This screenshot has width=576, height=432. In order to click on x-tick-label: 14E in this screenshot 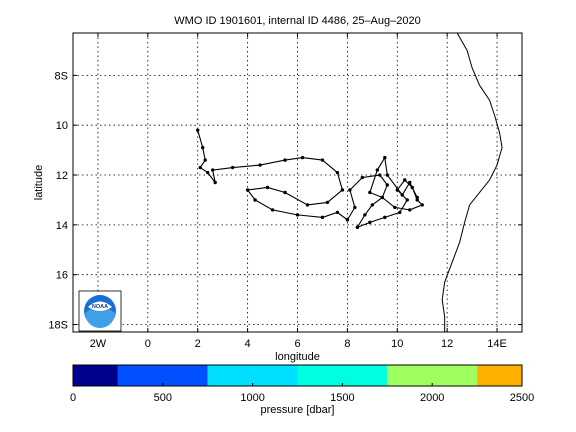, I will do `click(497, 344)`.